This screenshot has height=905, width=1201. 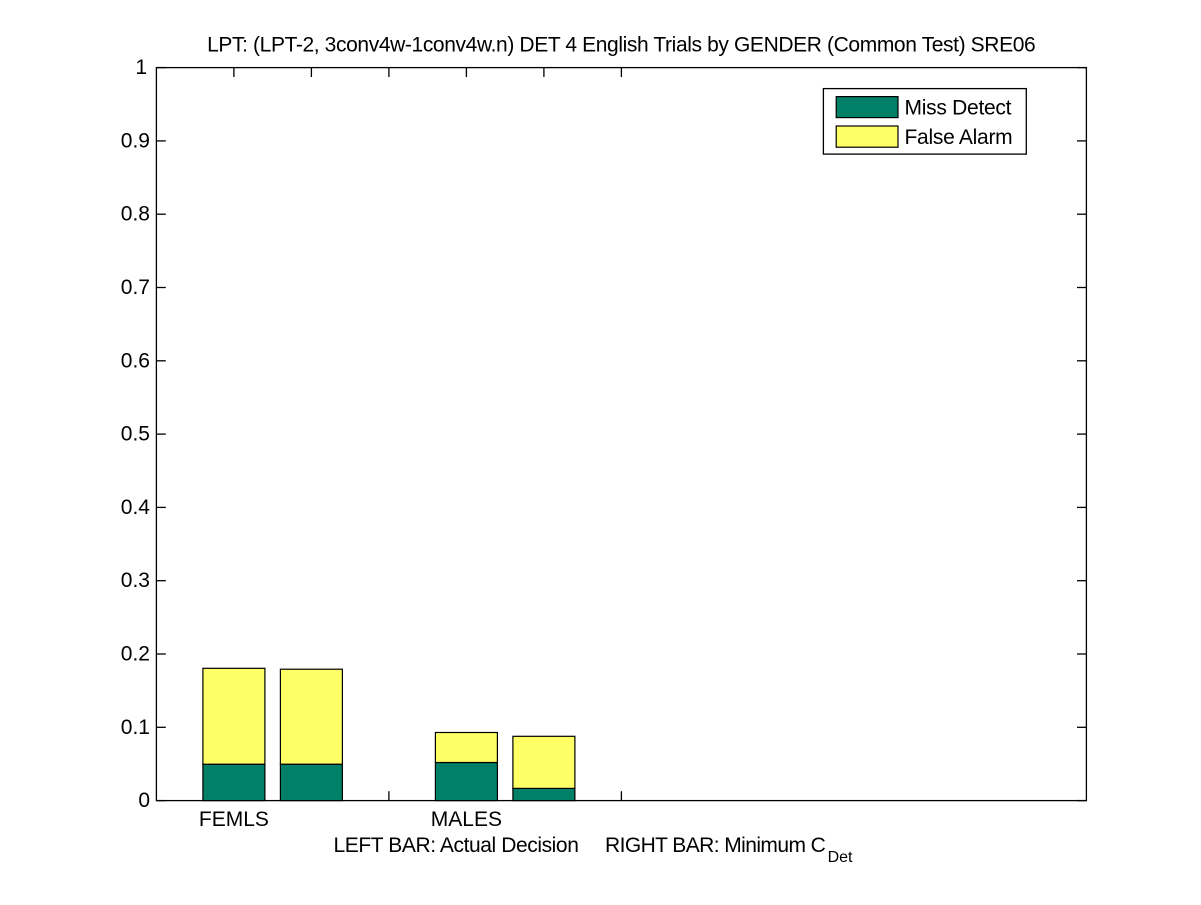 I want to click on svg-text: 0.6, so click(x=135, y=360).